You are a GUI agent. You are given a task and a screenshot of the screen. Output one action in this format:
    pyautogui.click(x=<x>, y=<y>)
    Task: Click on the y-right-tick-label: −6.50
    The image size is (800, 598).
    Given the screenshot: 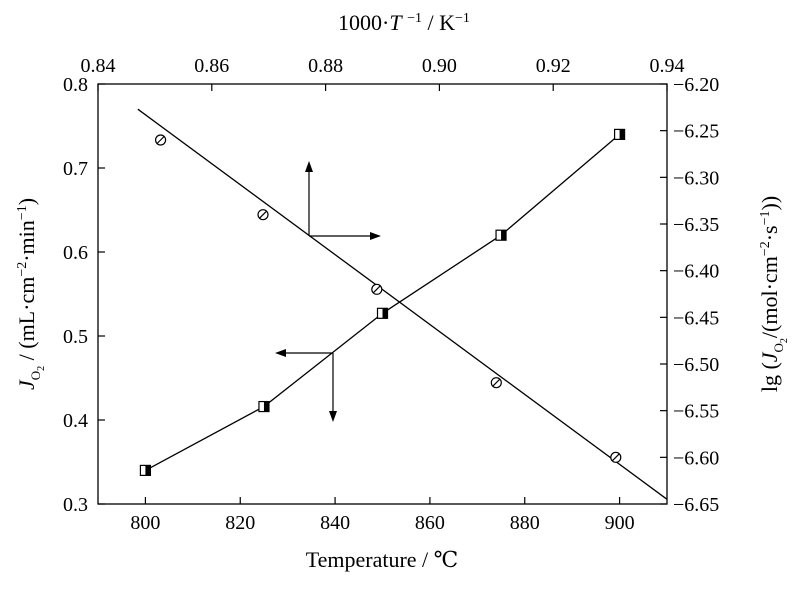 What is the action you would take?
    pyautogui.click(x=696, y=365)
    